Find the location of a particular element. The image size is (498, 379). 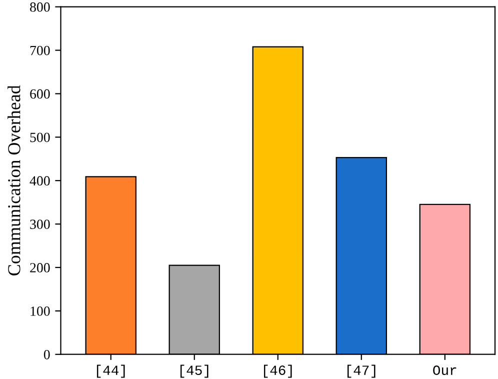

x-tick-label: [47] is located at coordinates (362, 371).